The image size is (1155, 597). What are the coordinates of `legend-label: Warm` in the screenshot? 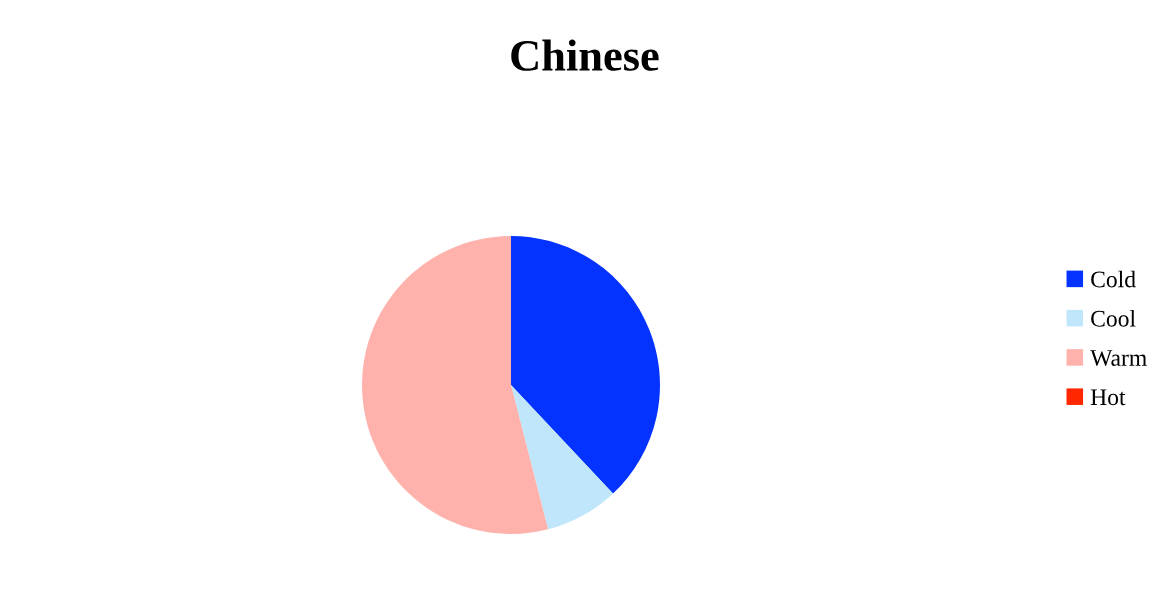 It's located at (1118, 358).